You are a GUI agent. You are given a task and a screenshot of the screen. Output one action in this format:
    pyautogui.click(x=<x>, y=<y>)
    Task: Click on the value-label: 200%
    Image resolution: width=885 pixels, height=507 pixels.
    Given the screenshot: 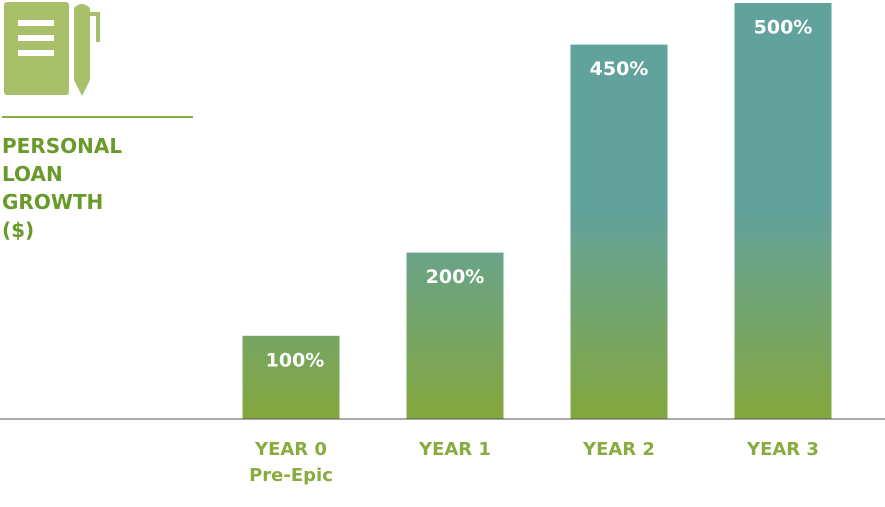 What is the action you would take?
    pyautogui.click(x=455, y=277)
    